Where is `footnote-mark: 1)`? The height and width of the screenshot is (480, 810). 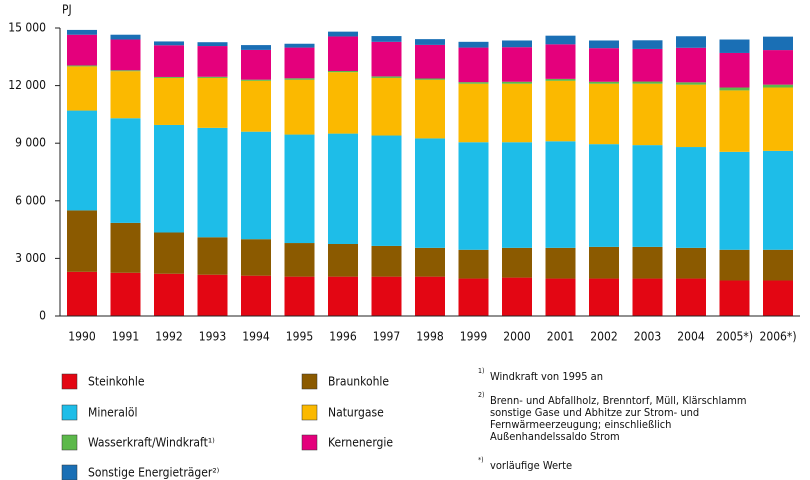
footnote-mark: 1) is located at coordinates (481, 371).